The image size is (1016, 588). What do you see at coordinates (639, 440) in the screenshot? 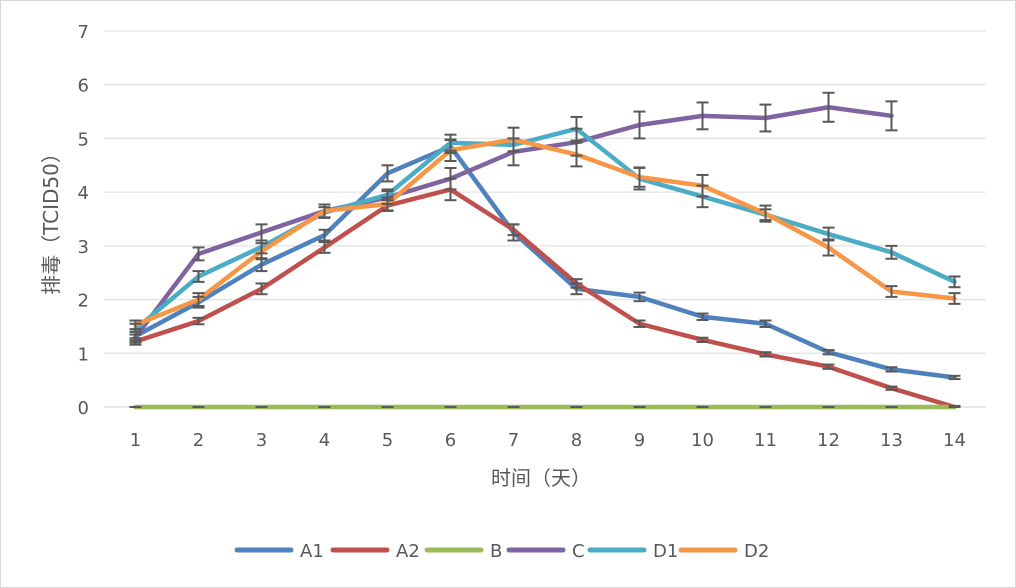
I see `x-tick-label: 9` at bounding box center [639, 440].